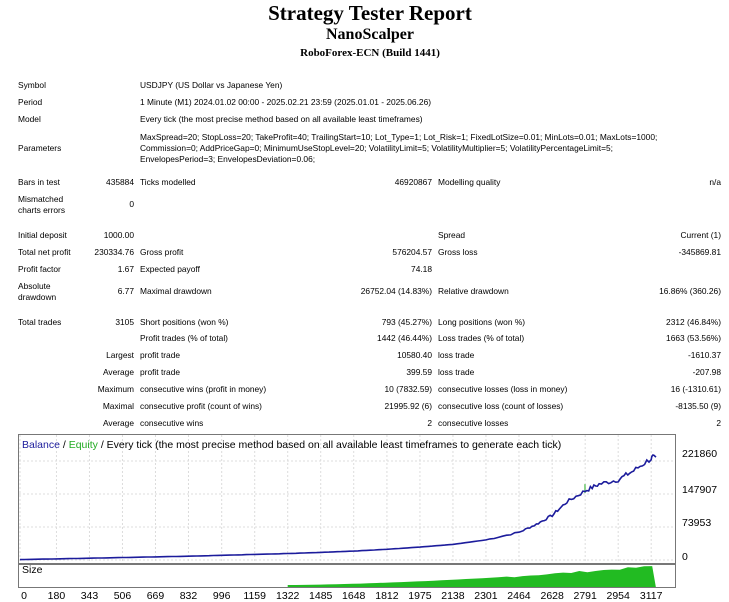 The height and width of the screenshot is (602, 729). What do you see at coordinates (482, 322) in the screenshot?
I see `long-positions-label: Long positions (won %)` at bounding box center [482, 322].